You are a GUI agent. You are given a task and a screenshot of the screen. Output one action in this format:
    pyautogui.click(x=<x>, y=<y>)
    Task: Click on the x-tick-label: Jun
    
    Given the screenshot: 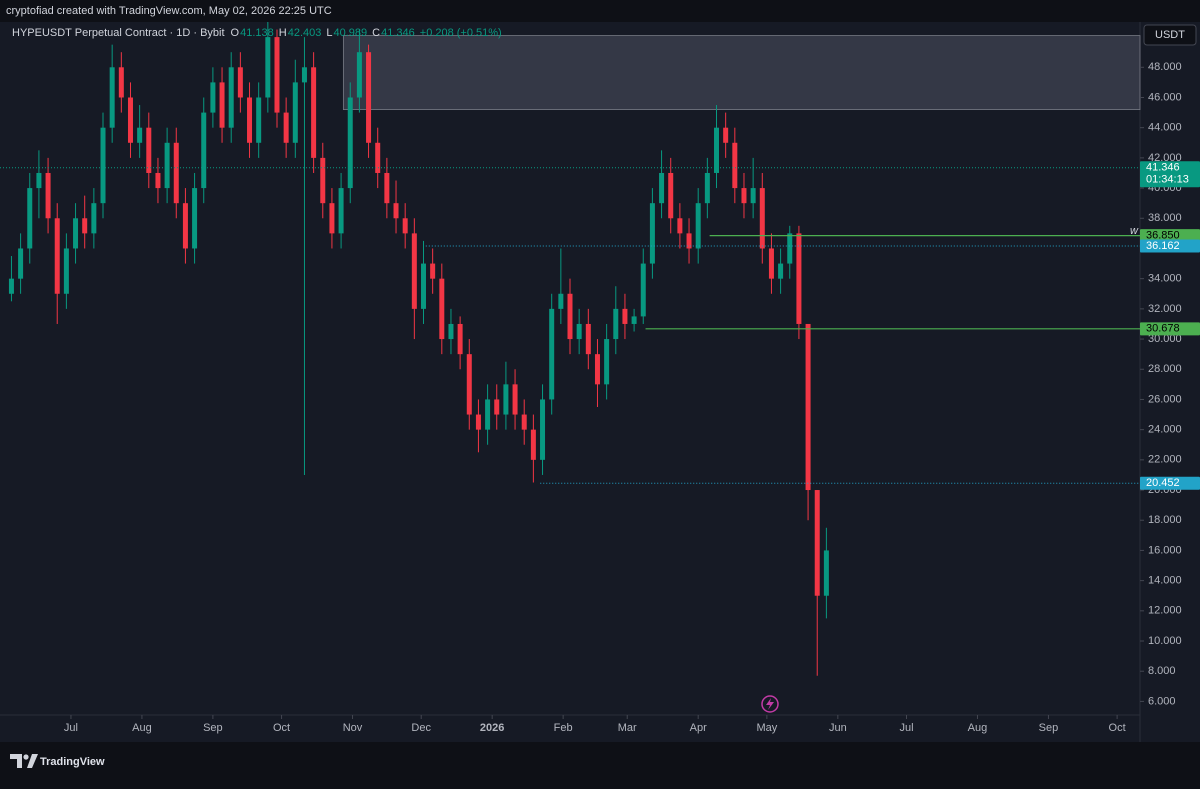 What is the action you would take?
    pyautogui.click(x=838, y=728)
    